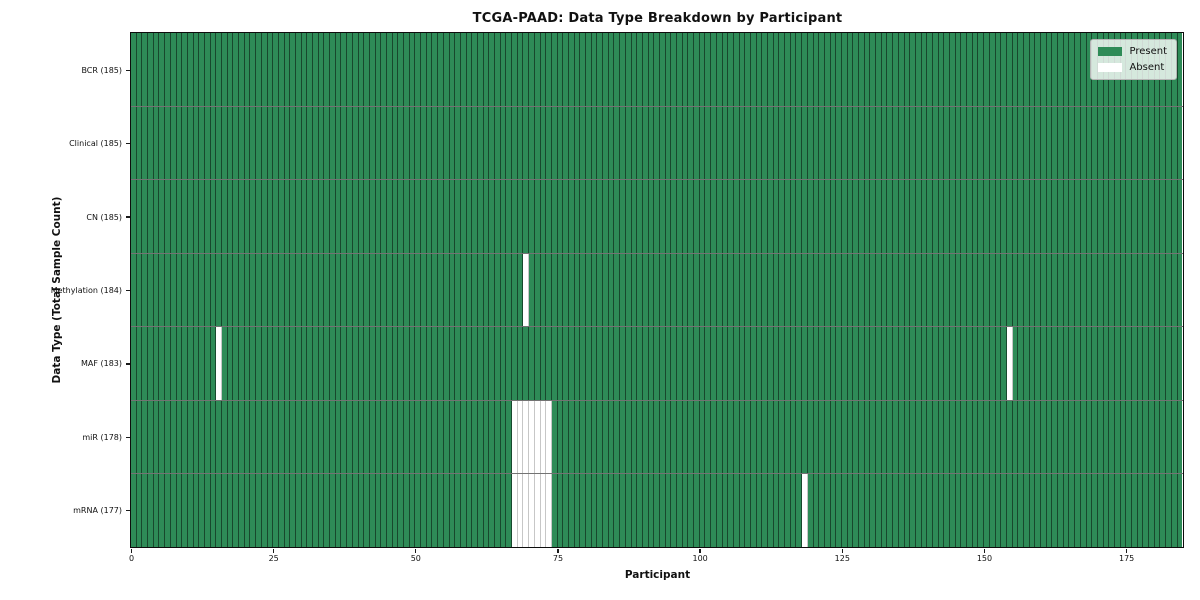 The height and width of the screenshot is (600, 1200). I want to click on heatmap-row-mrna, so click(657, 510).